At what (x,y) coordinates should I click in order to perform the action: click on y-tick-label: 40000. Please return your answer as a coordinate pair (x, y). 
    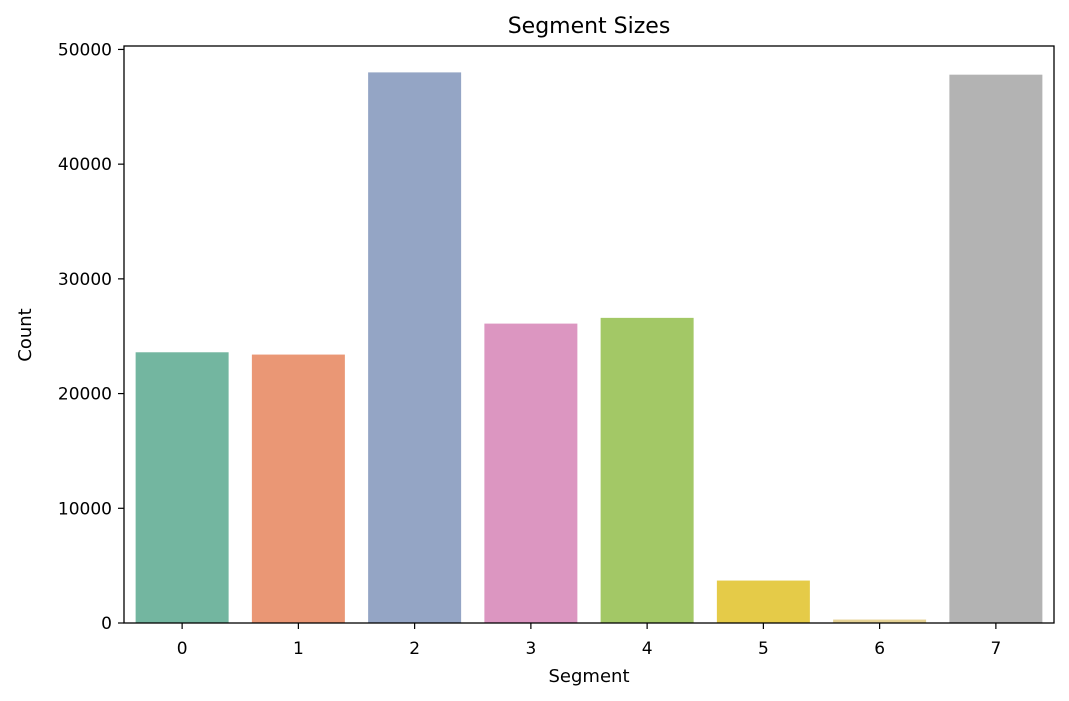
    Looking at the image, I should click on (85, 165).